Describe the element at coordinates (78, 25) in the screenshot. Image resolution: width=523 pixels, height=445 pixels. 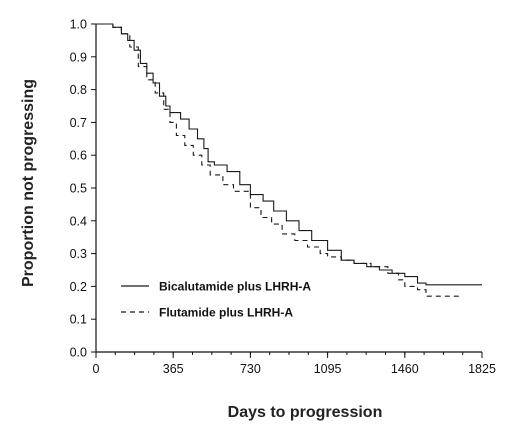
I see `y-tick-label: 1.0` at that location.